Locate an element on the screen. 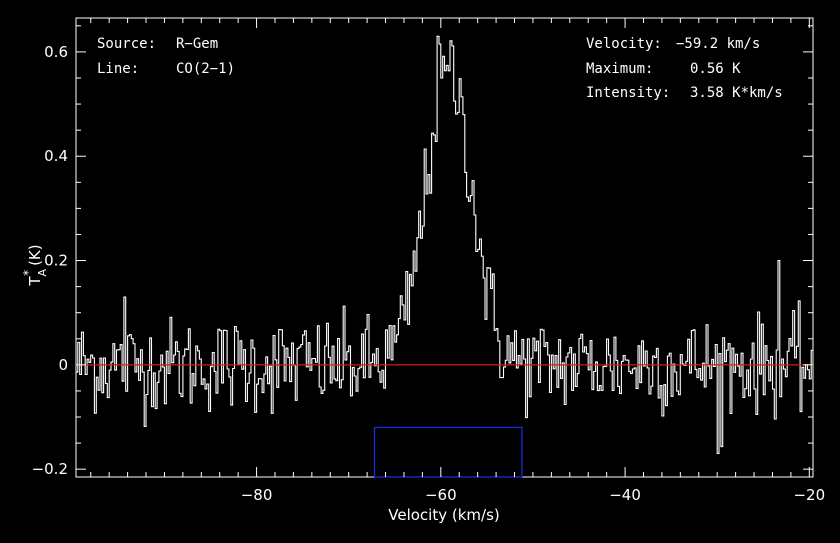  y-axis-label-star: * is located at coordinates (28, 273).